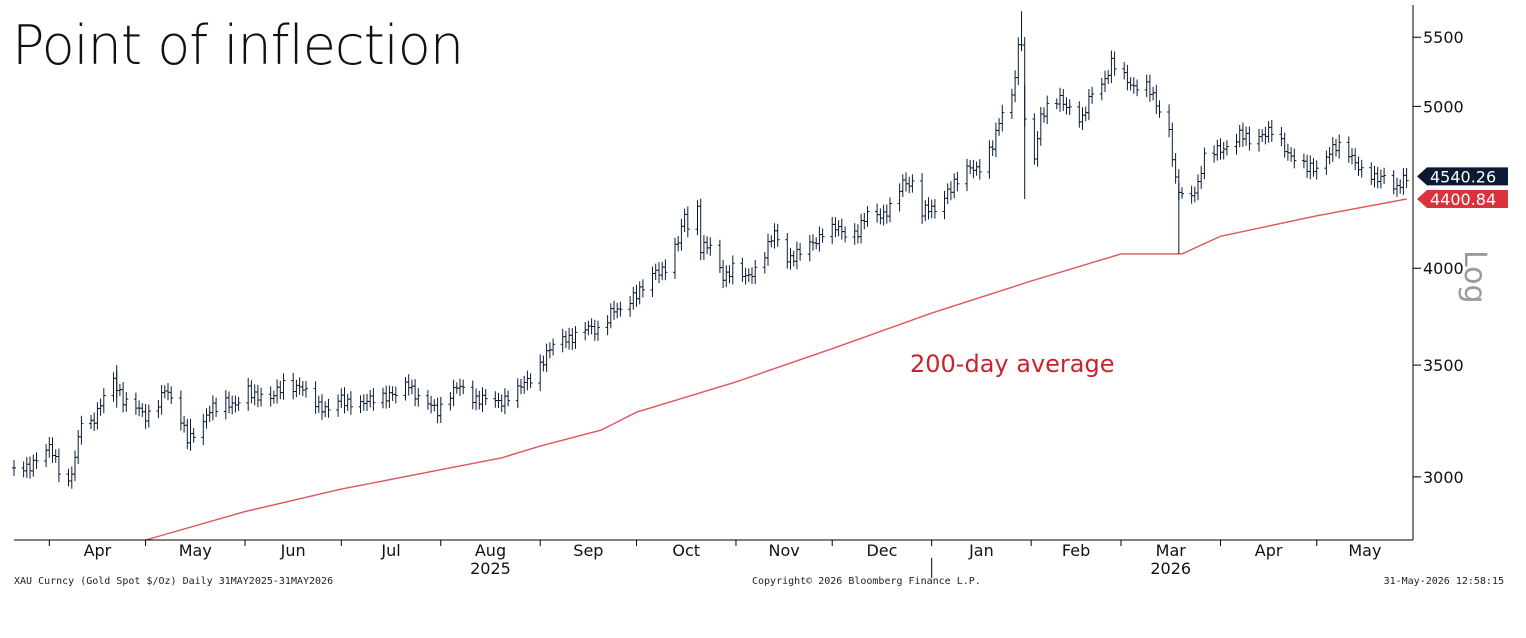 Image resolution: width=1526 pixels, height=638 pixels. I want to click on last-price-tag-box, so click(1462, 176).